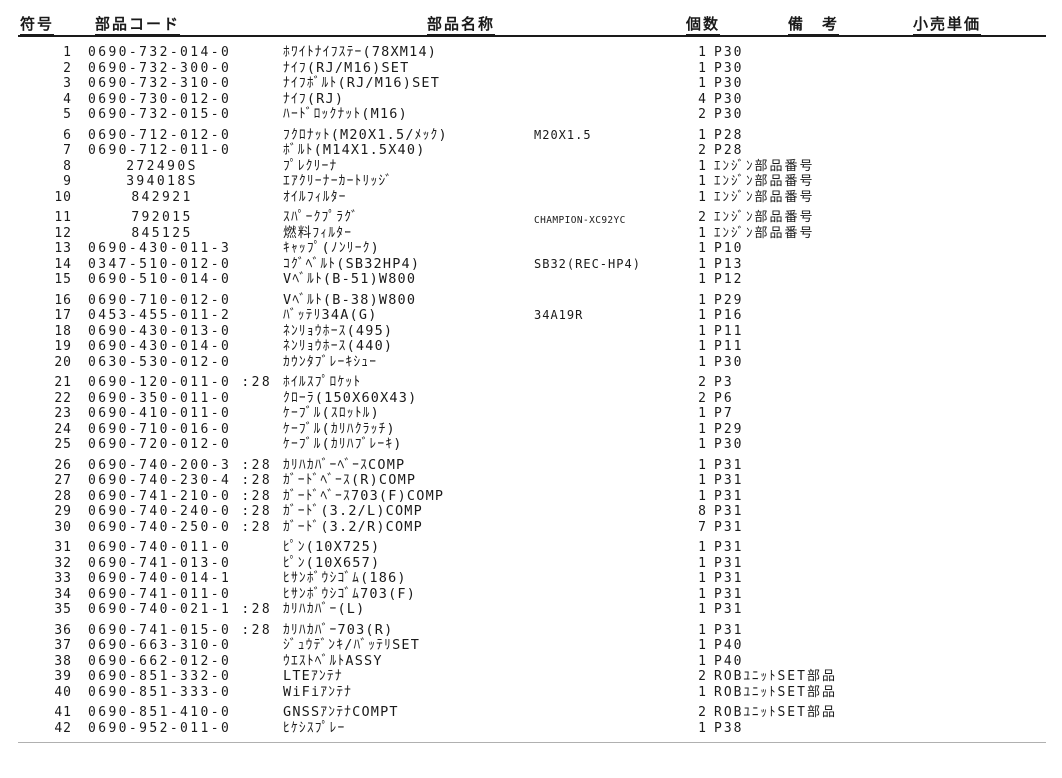 This screenshot has height=778, width=1062. What do you see at coordinates (532, 36) in the screenshot?
I see `header-rule` at bounding box center [532, 36].